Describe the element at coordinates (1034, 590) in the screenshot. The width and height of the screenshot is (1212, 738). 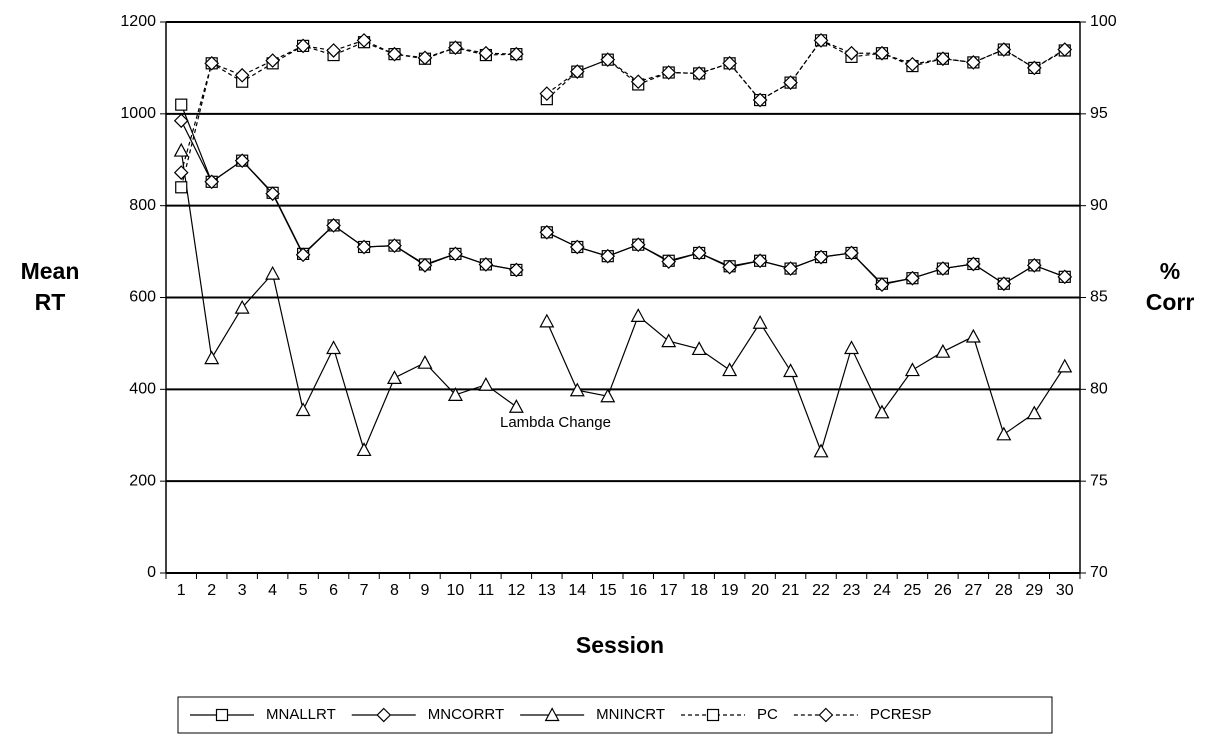
I see `x-tick-label: 29` at that location.